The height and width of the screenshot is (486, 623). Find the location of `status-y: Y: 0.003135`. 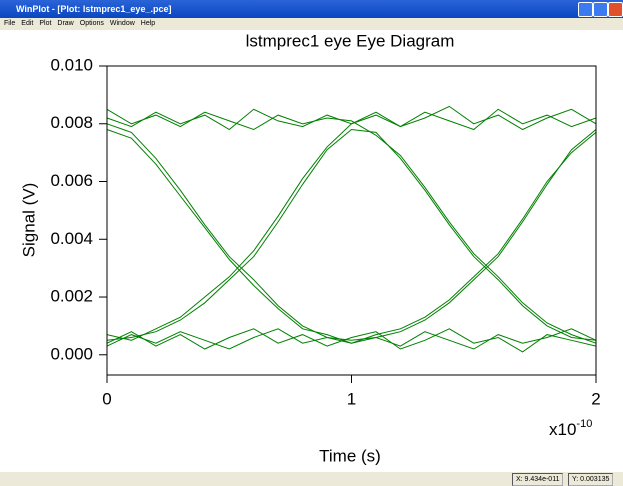

status-y: Y: 0.003135 is located at coordinates (591, 479).